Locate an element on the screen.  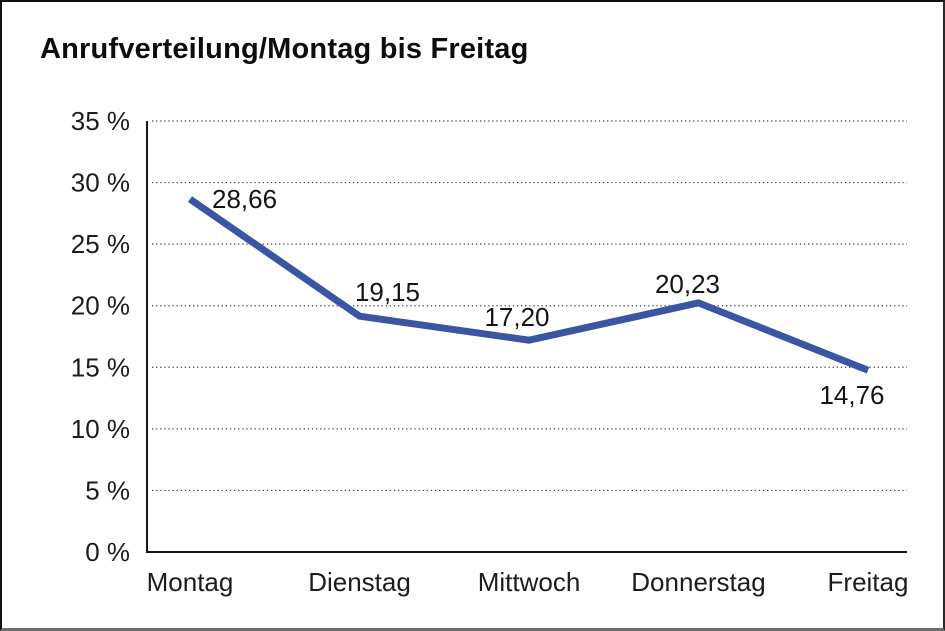
y-tick-label: 15 % is located at coordinates (100, 367).